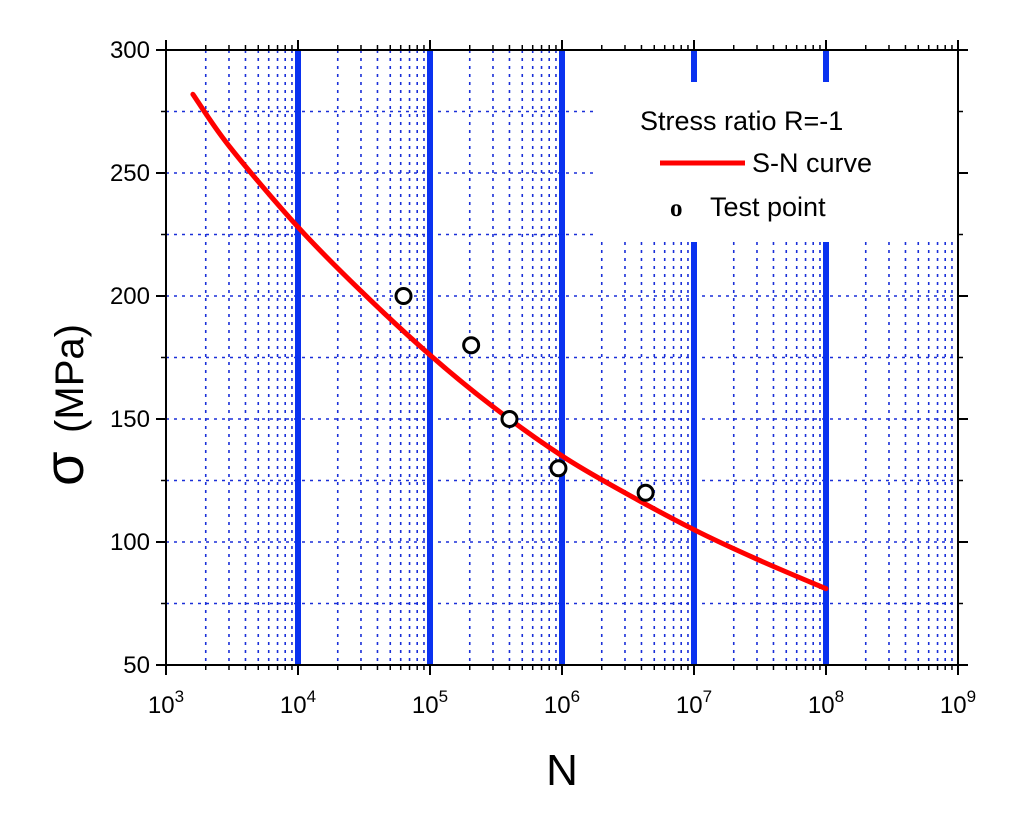 The width and height of the screenshot is (1024, 821). I want to click on x-tick-label: 10⁷, so click(694, 703).